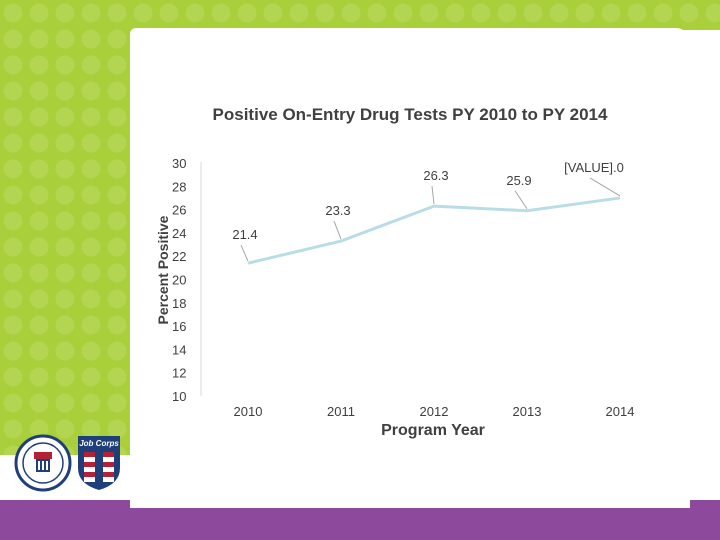 This screenshot has height=540, width=720. What do you see at coordinates (433, 430) in the screenshot?
I see `x-axis-label: Program Year` at bounding box center [433, 430].